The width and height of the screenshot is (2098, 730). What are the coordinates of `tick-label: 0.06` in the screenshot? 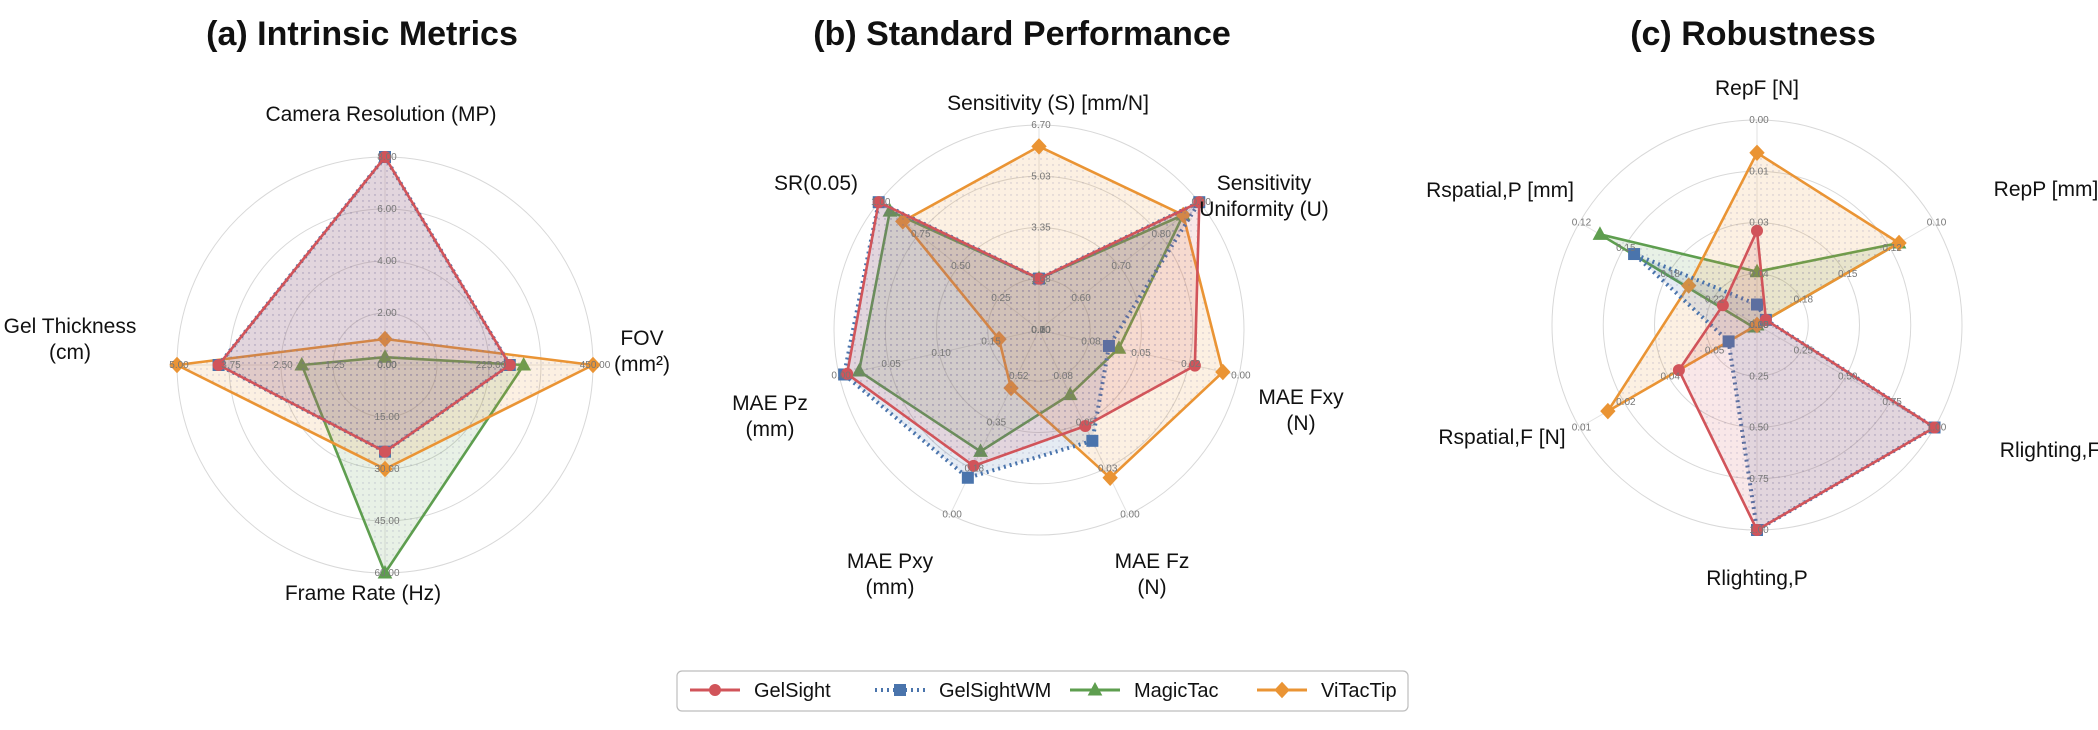 It's located at (1759, 325).